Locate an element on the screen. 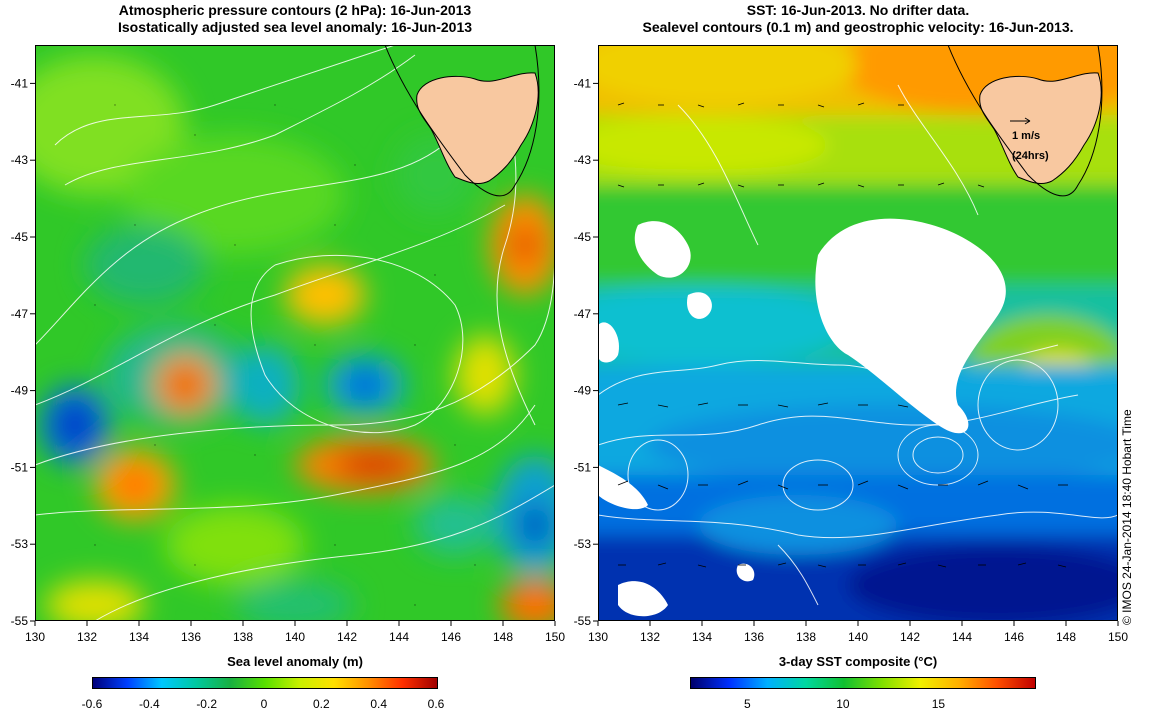  left-x-tick-label: 140 is located at coordinates (295, 637).